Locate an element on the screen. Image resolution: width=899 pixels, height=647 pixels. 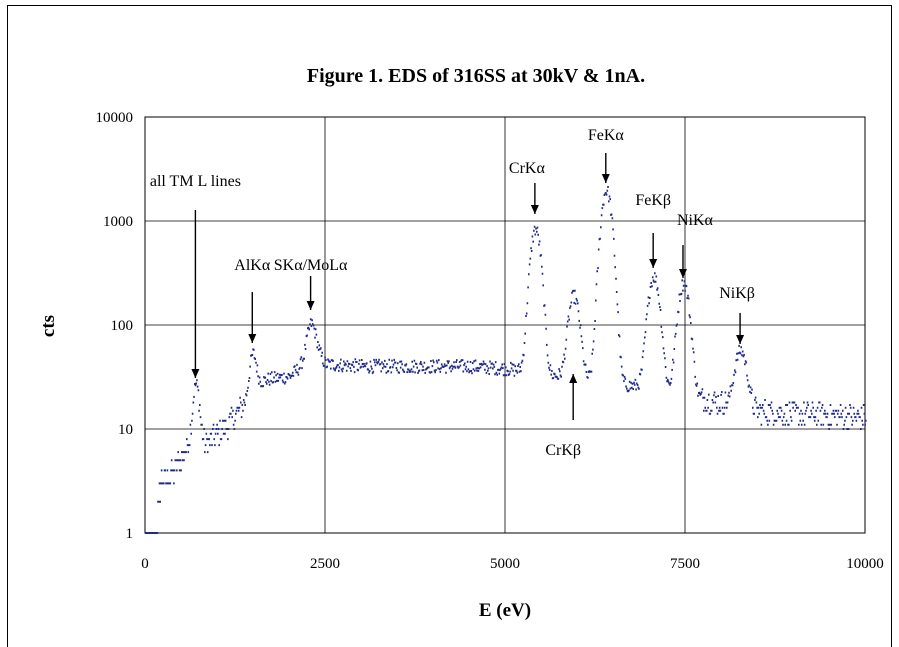
chart-title: Figure 1. EDS of 316SS at 30kV & 1nA. is located at coordinates (476, 76).